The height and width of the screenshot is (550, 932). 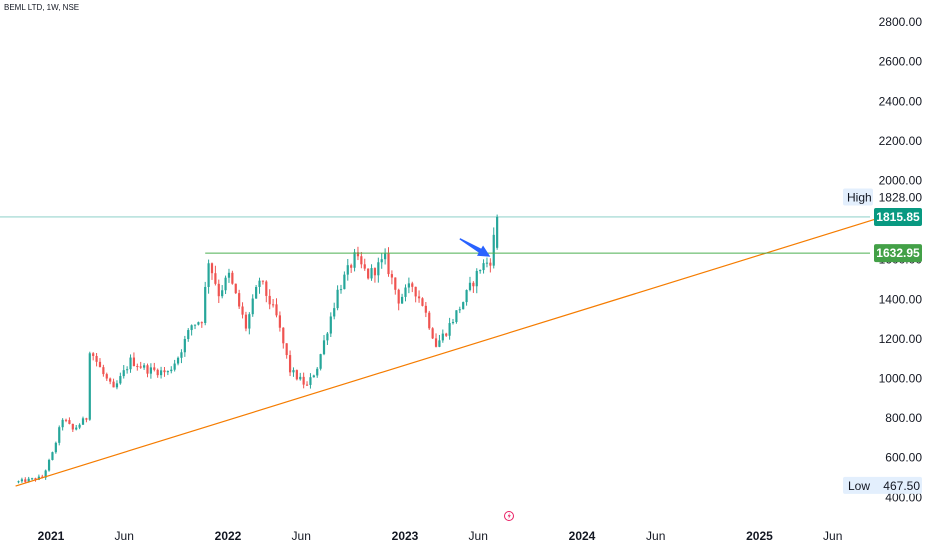 What do you see at coordinates (759, 536) in the screenshot?
I see `x-tick-label: 2025` at bounding box center [759, 536].